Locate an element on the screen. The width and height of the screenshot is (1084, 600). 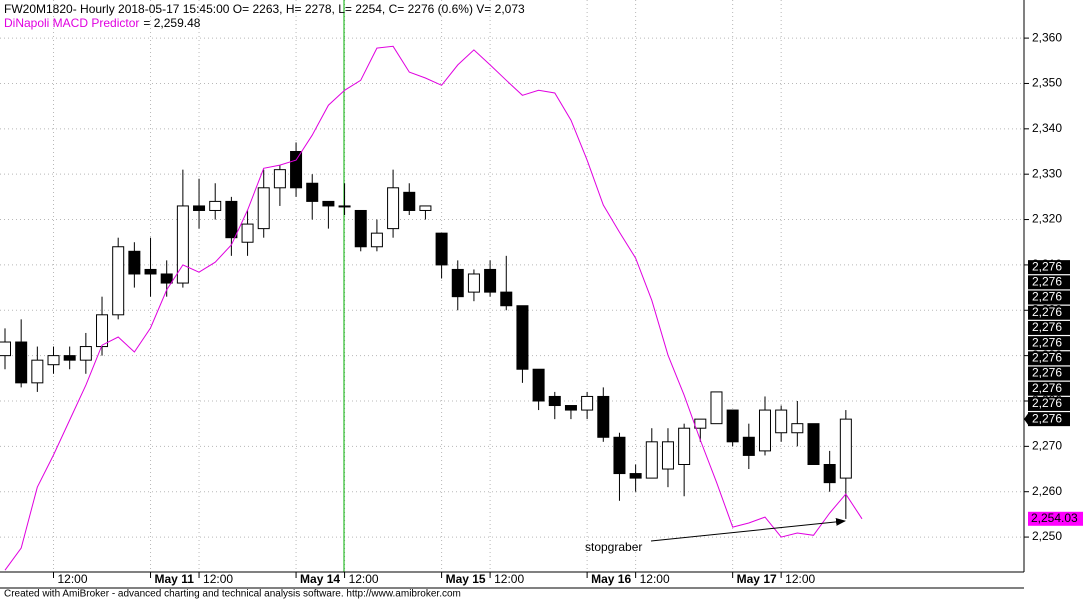
y-tick-label: 2,340 is located at coordinates (1047, 128).